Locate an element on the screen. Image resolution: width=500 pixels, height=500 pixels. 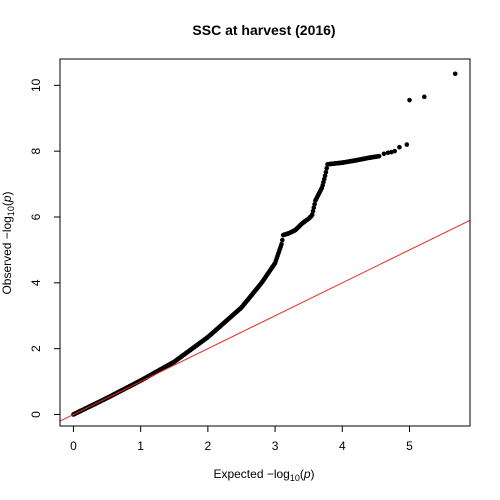
y-tick-label: 4 is located at coordinates (36, 282).